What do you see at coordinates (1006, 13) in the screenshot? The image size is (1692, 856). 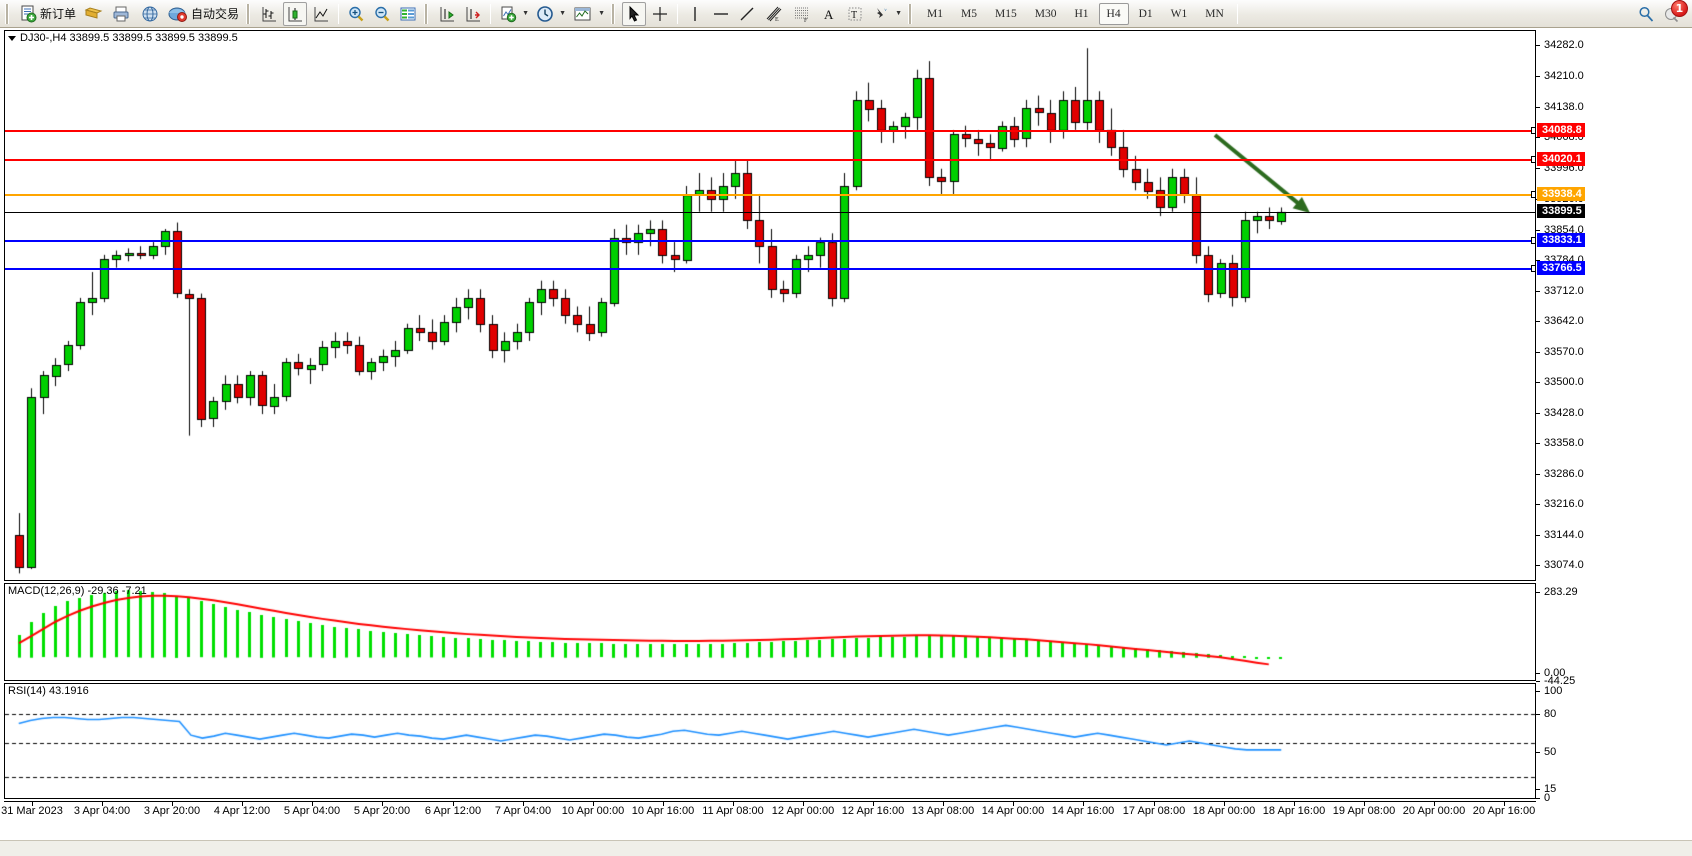 I see `timeframe-m15-button: M15` at bounding box center [1006, 13].